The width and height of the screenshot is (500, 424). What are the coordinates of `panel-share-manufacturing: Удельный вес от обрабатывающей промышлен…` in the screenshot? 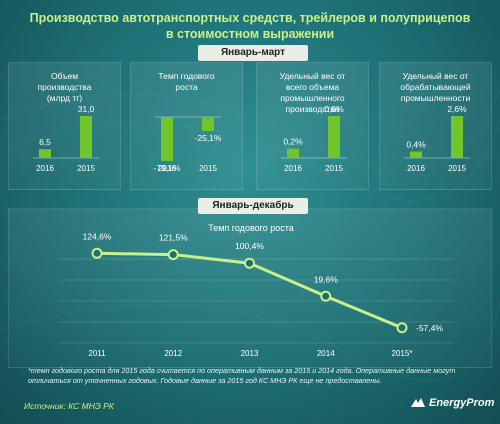 It's located at (435, 126).